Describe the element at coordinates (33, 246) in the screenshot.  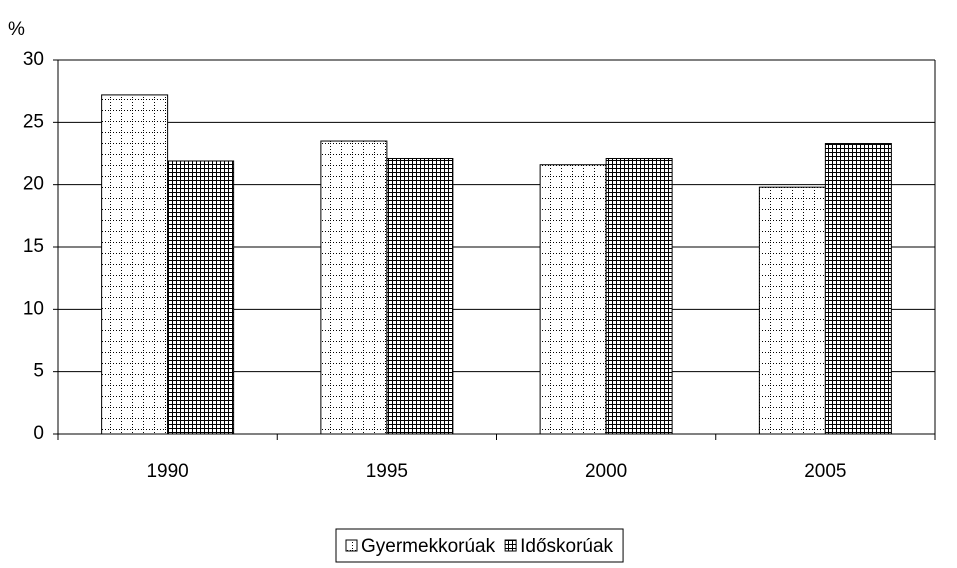
I see `y-tick-label: 15` at that location.